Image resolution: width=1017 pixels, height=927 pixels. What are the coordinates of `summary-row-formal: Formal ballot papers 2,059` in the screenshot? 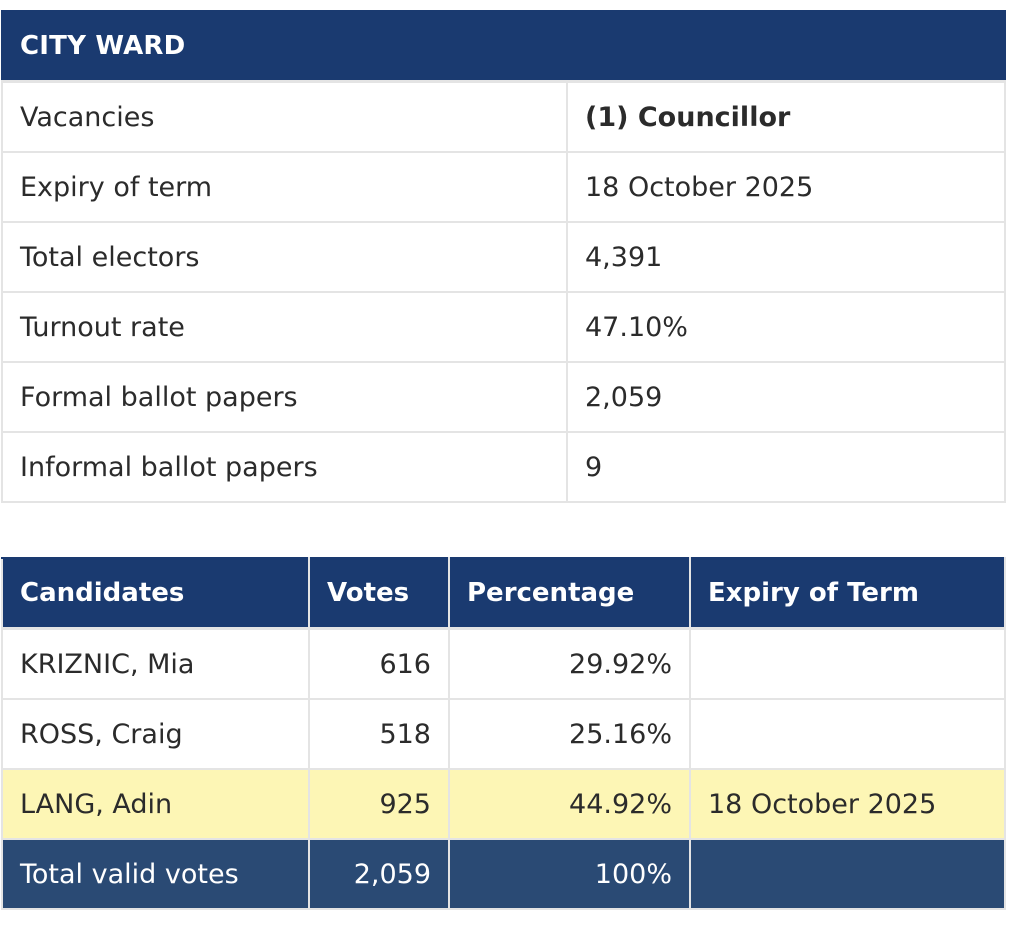 It's located at (503, 397).